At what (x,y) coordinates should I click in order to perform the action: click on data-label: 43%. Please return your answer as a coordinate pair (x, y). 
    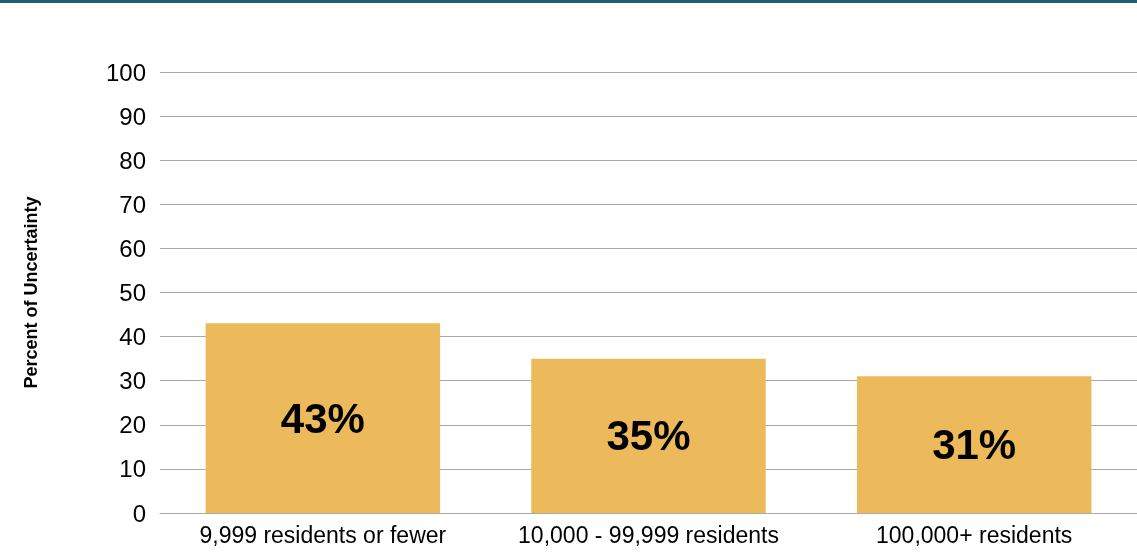
    Looking at the image, I should click on (322, 418).